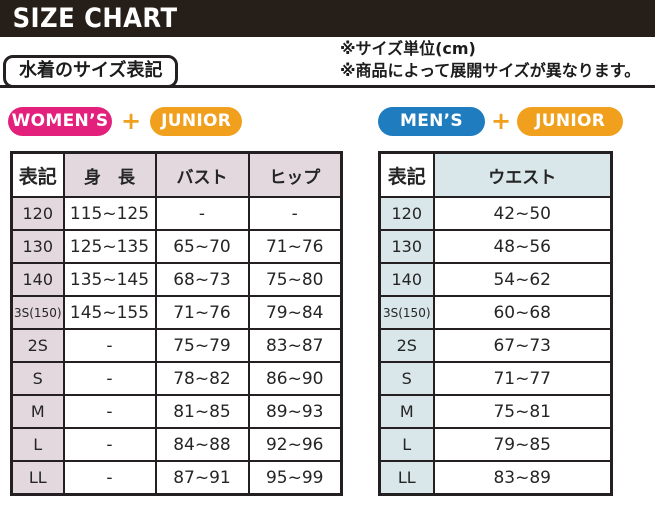 The image size is (655, 529). I want to click on value-cell: 81~85, so click(202, 411).